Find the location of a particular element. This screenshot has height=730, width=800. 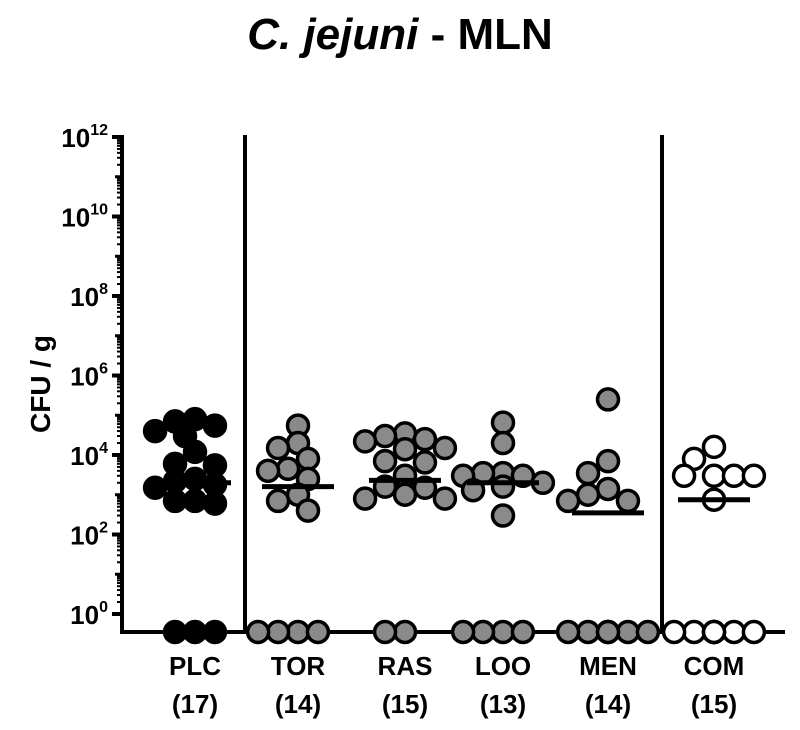

median-lines is located at coordinates (454, 496).